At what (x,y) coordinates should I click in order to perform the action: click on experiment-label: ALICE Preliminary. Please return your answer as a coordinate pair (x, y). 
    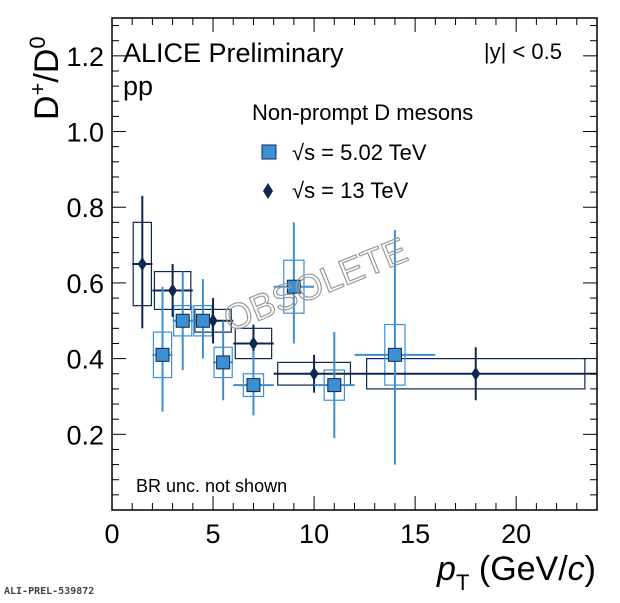
    Looking at the image, I should click on (233, 53).